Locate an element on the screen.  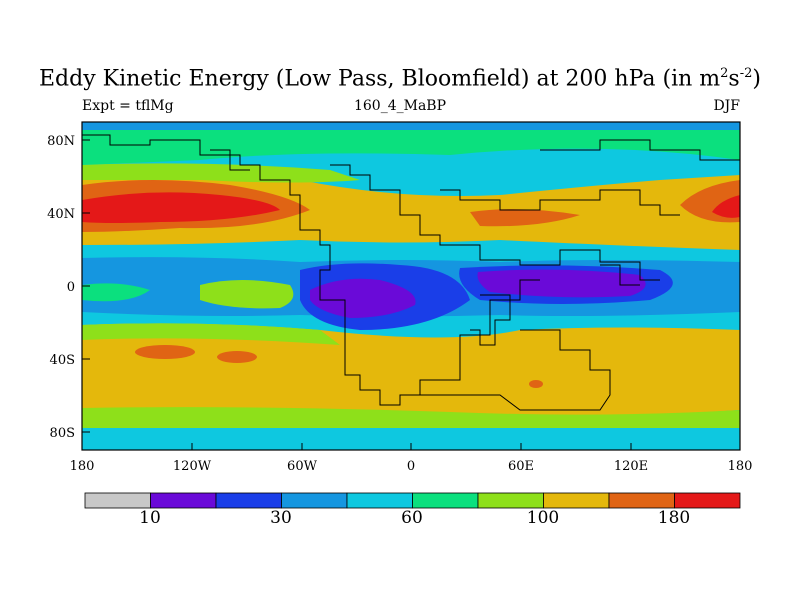
colorbar-label: 60 is located at coordinates (412, 518).